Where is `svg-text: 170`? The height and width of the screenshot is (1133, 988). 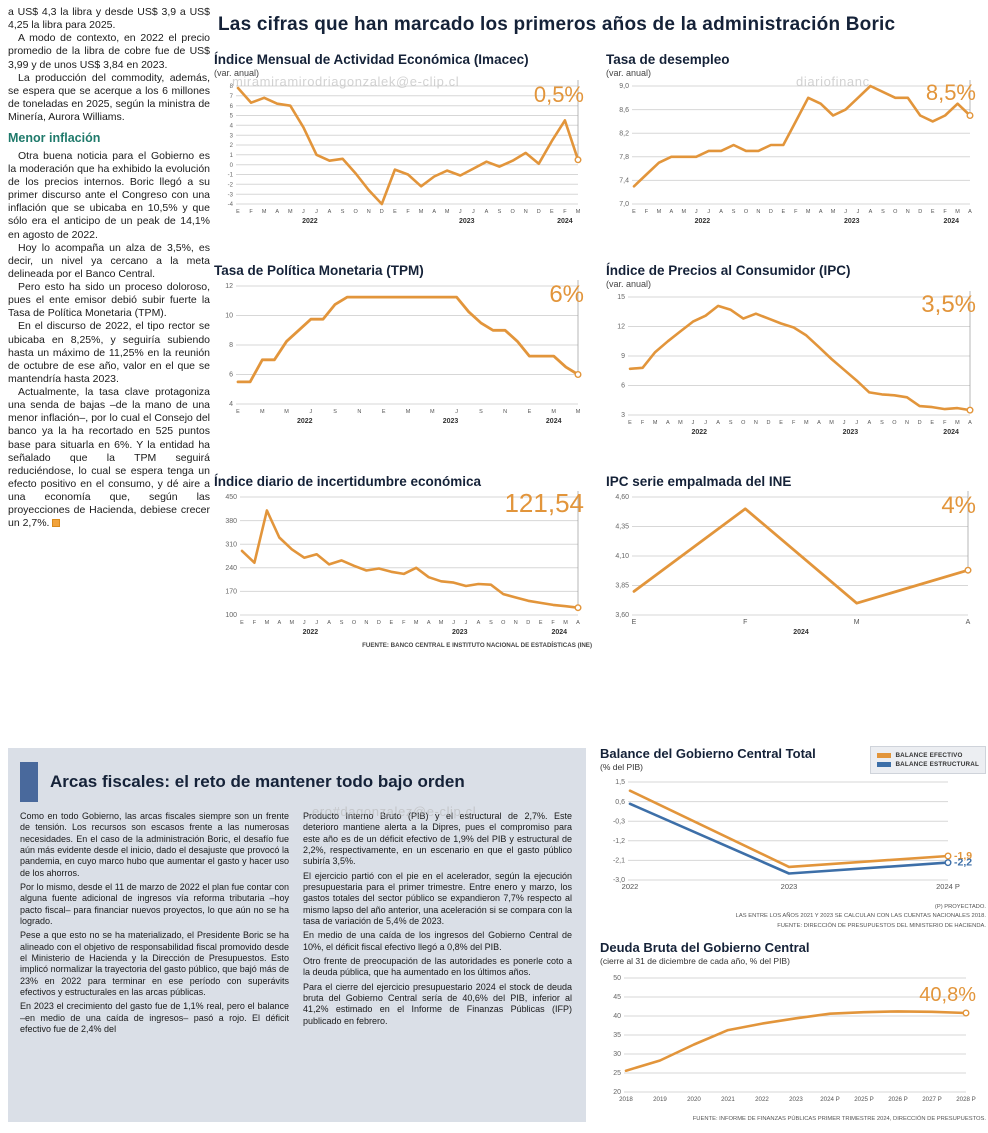 svg-text: 170 is located at coordinates (231, 592).